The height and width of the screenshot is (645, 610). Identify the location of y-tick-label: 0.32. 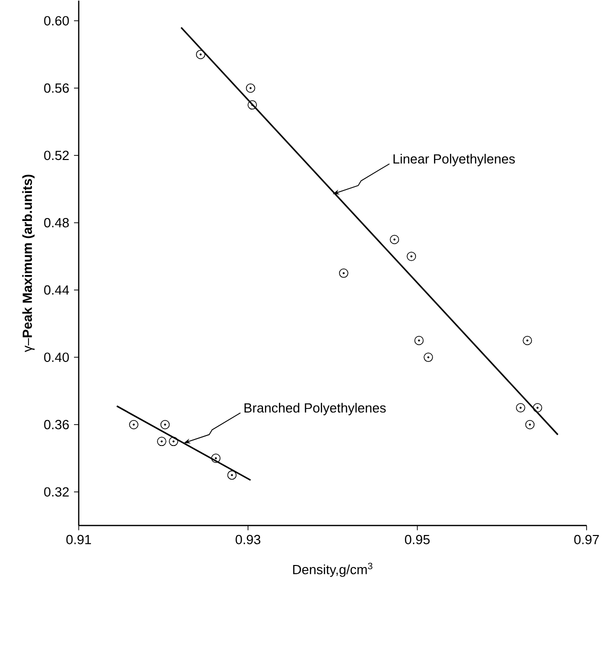
(56, 492).